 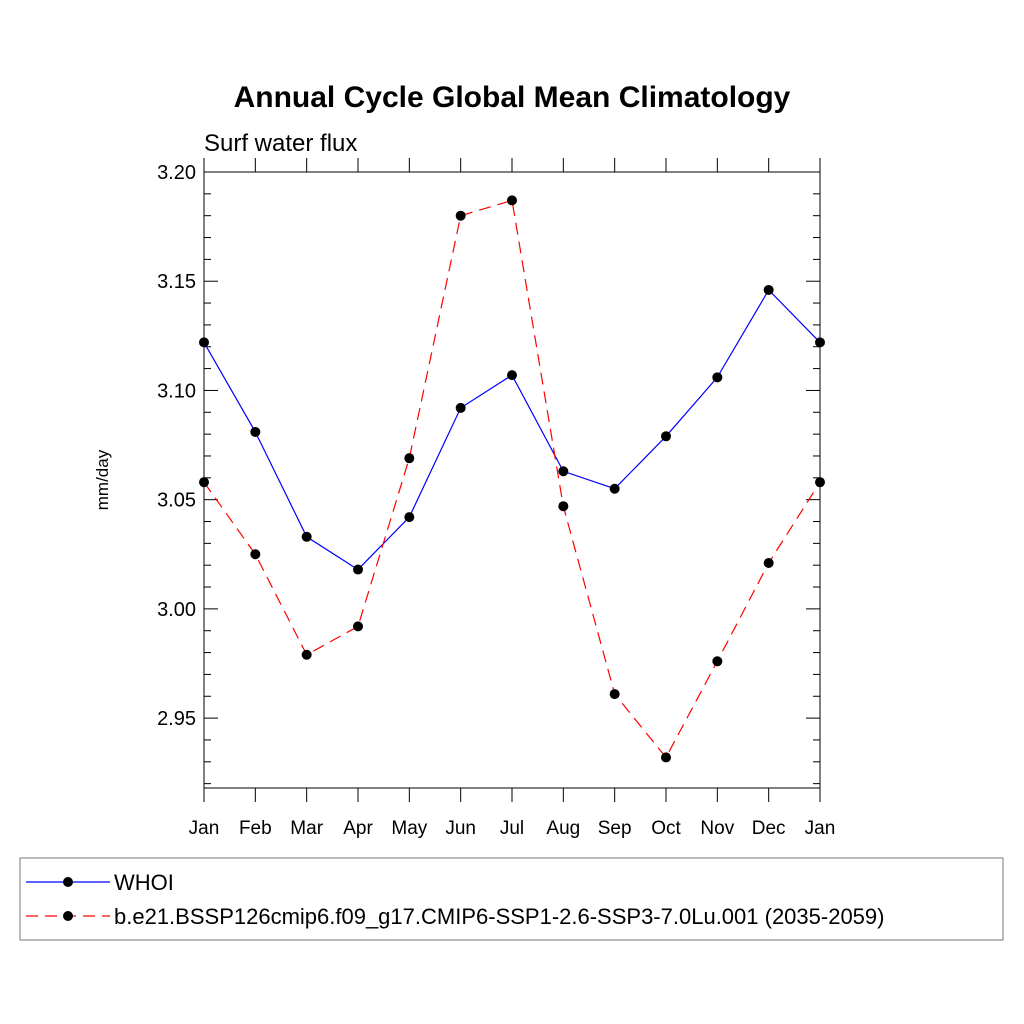 I want to click on legend-label: WHOI, so click(x=144, y=882).